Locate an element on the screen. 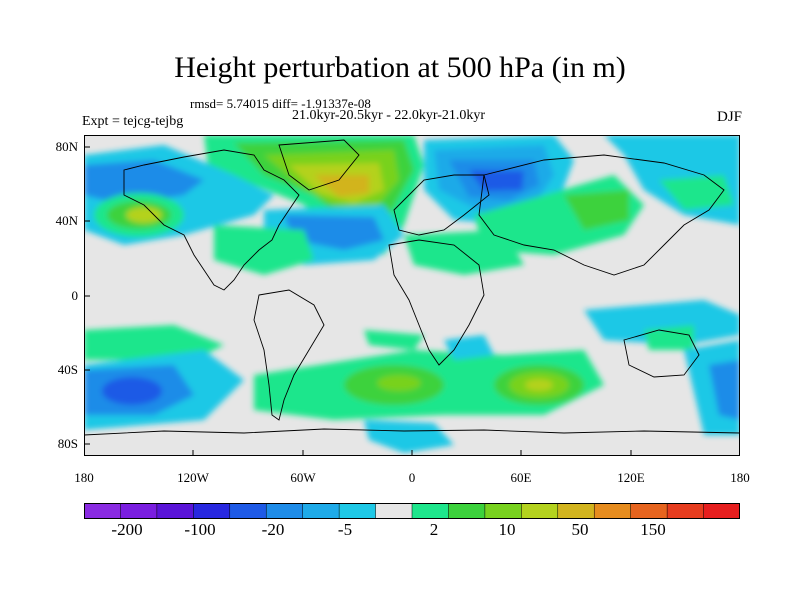 The width and height of the screenshot is (800, 600). lat-tick-label: 0 is located at coordinates (75, 295).